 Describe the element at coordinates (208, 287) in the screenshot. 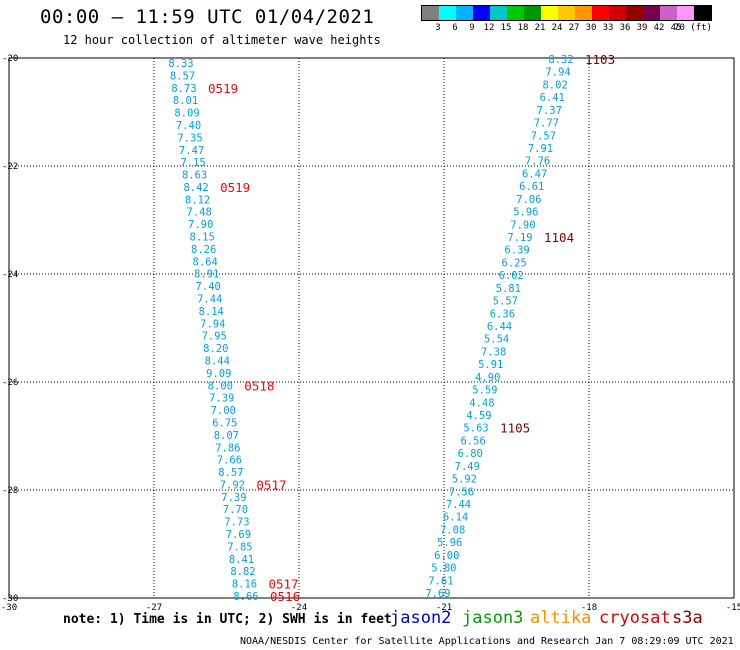

I see `track-left-value: 7.40` at that location.